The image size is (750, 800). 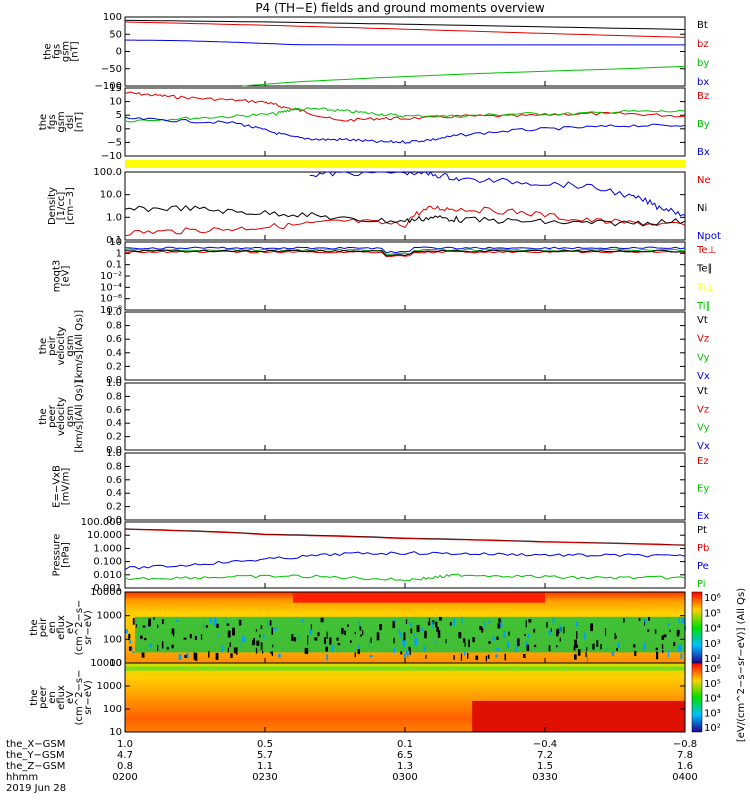 I want to click on y-tick-label: 0.4, so click(x=114, y=423).